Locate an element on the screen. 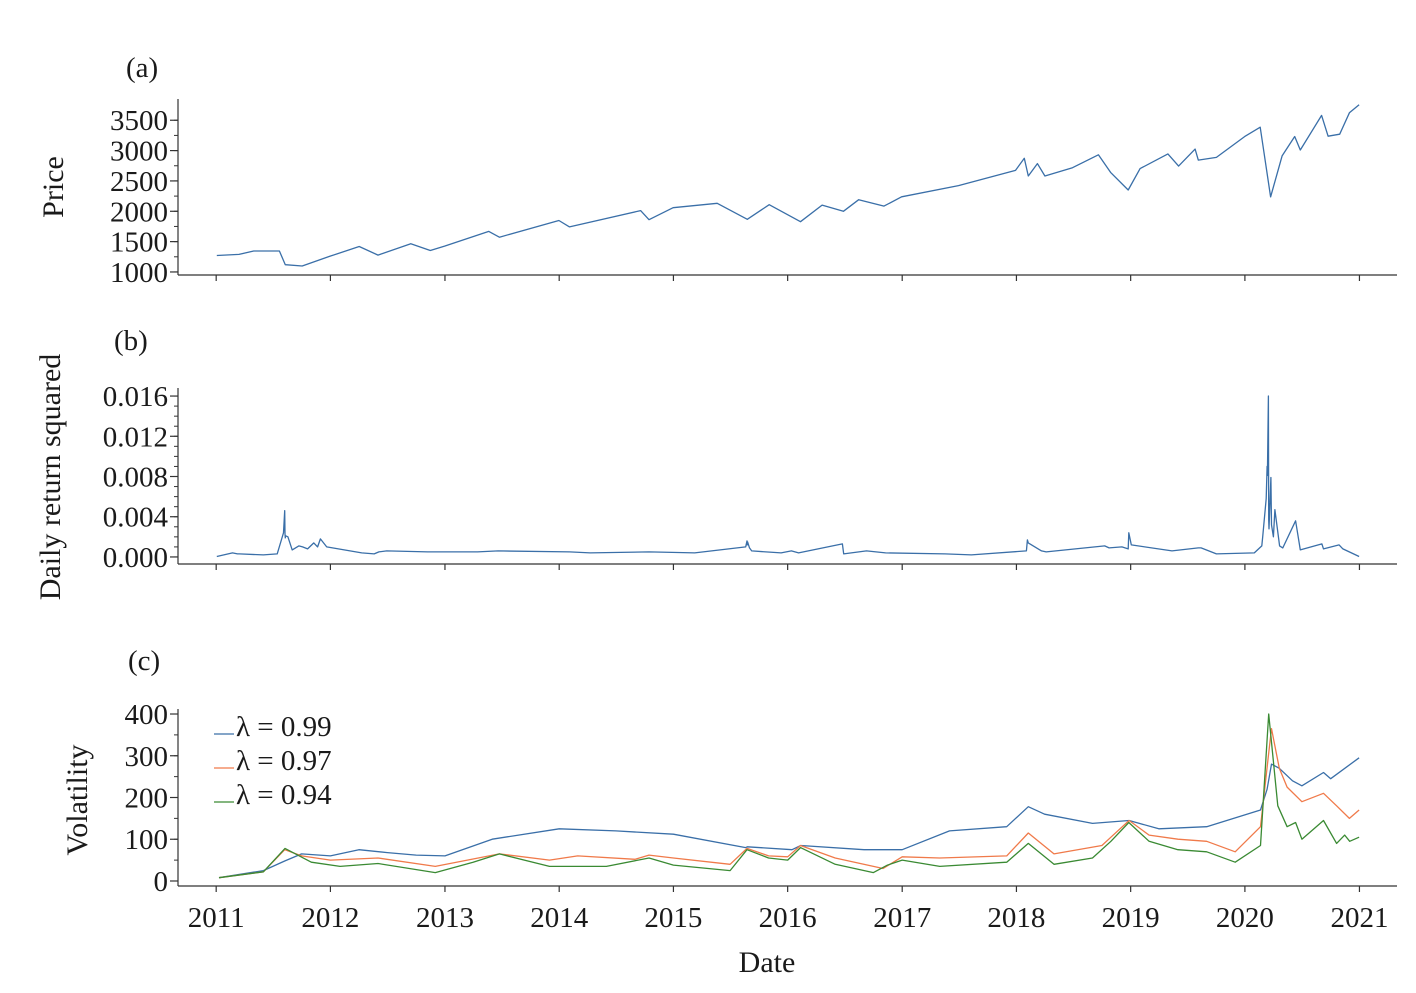 This screenshot has height=993, width=1416. legend-entry: λ = 0.99 is located at coordinates (284, 727).